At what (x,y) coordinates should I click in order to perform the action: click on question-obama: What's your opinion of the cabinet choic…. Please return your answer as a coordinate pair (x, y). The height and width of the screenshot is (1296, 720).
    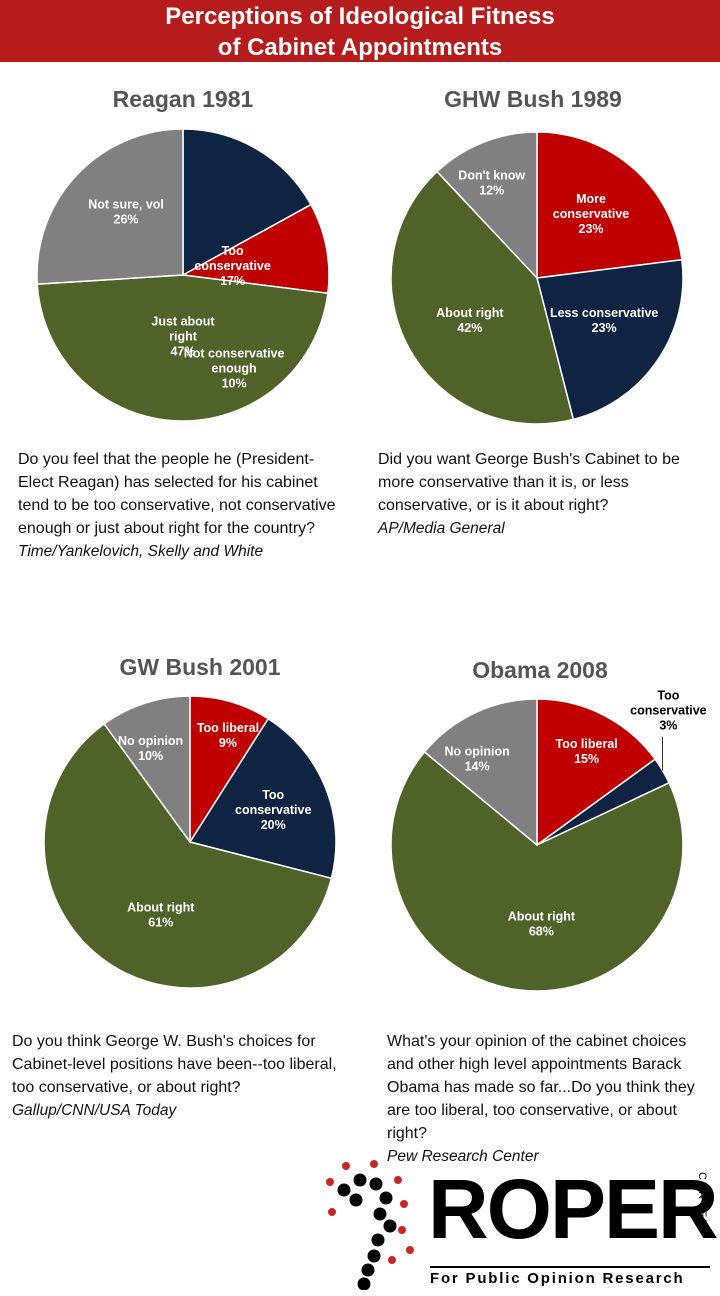
    Looking at the image, I should click on (552, 1099).